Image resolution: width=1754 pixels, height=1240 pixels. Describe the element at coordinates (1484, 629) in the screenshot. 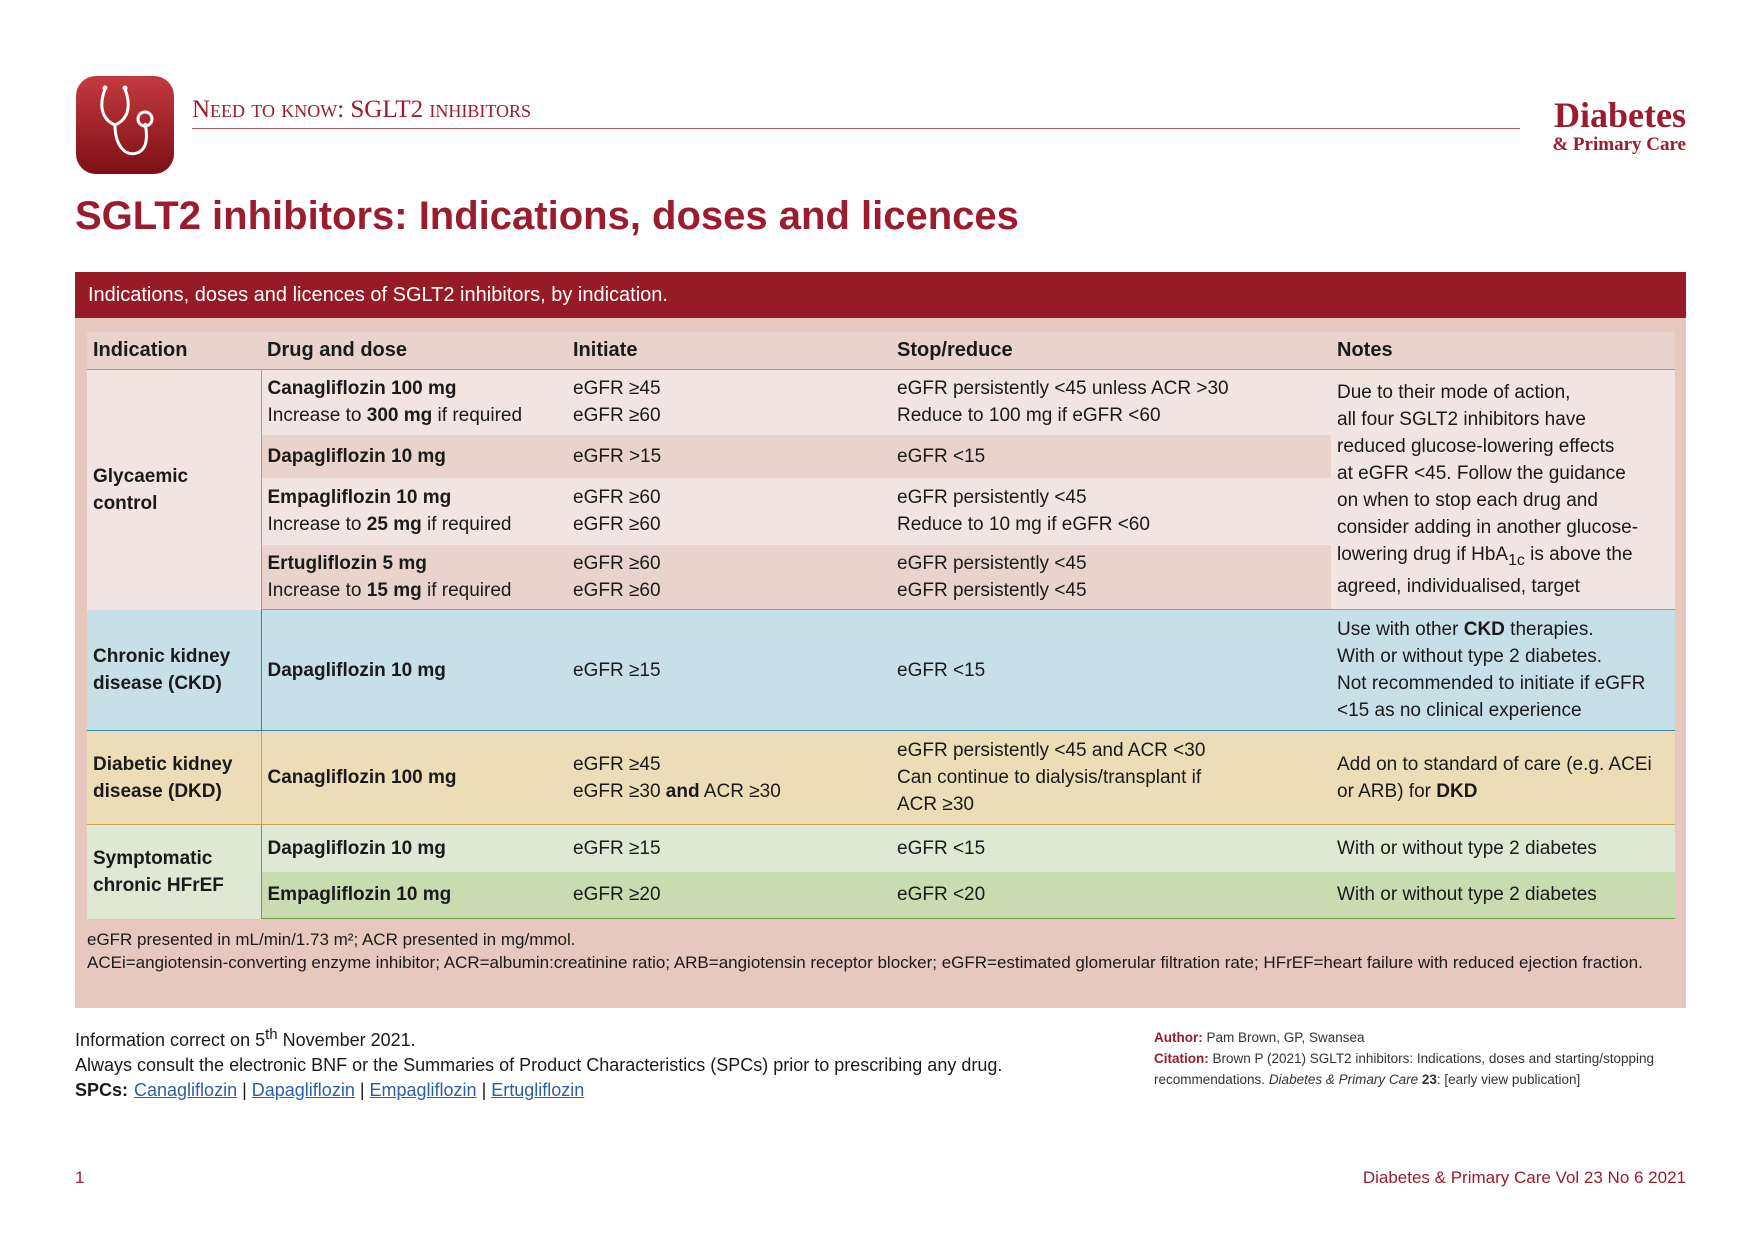

I see `text: CKD` at that location.